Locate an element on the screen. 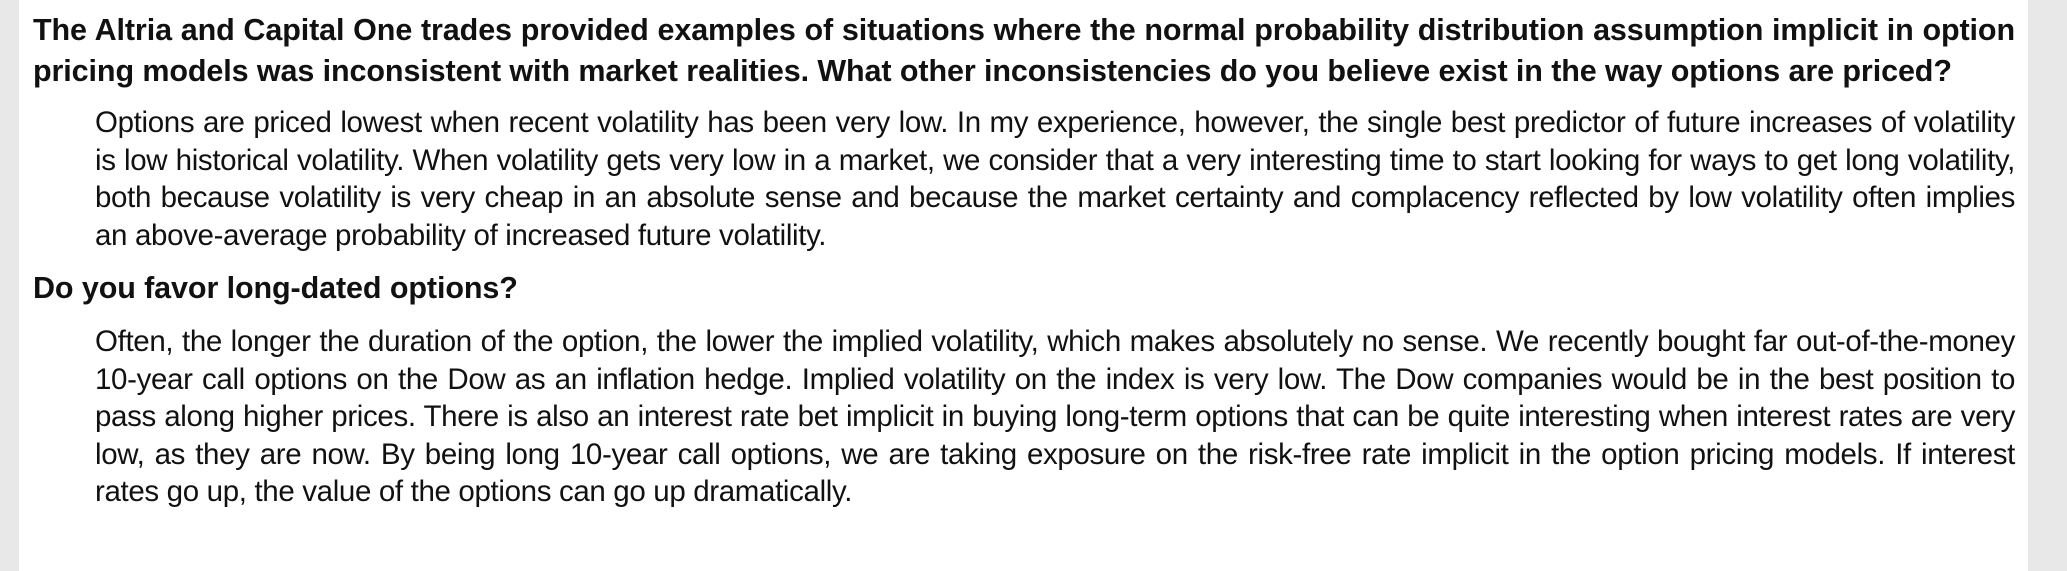 The width and height of the screenshot is (2067, 571). question-heading: Do you favor long-dated options? is located at coordinates (275, 288).